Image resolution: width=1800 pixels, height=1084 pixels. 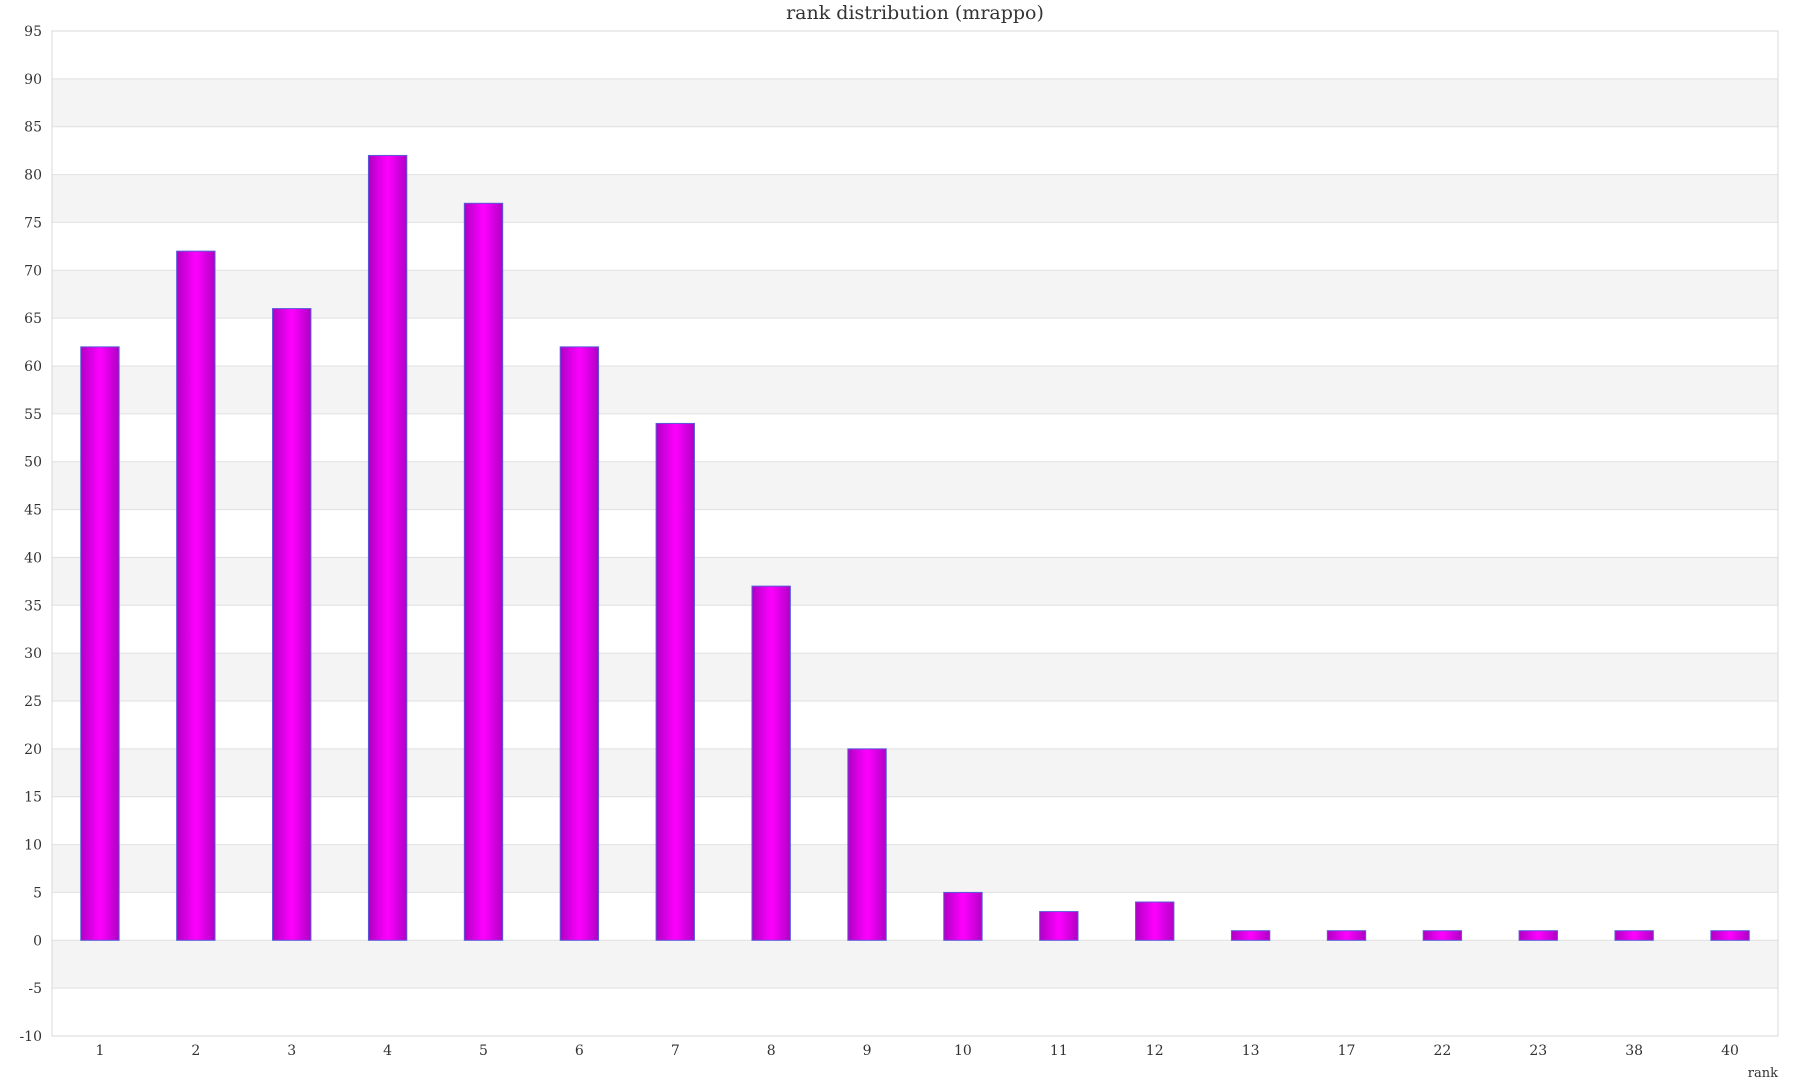 I want to click on y-tick-label: 20, so click(x=33, y=750).